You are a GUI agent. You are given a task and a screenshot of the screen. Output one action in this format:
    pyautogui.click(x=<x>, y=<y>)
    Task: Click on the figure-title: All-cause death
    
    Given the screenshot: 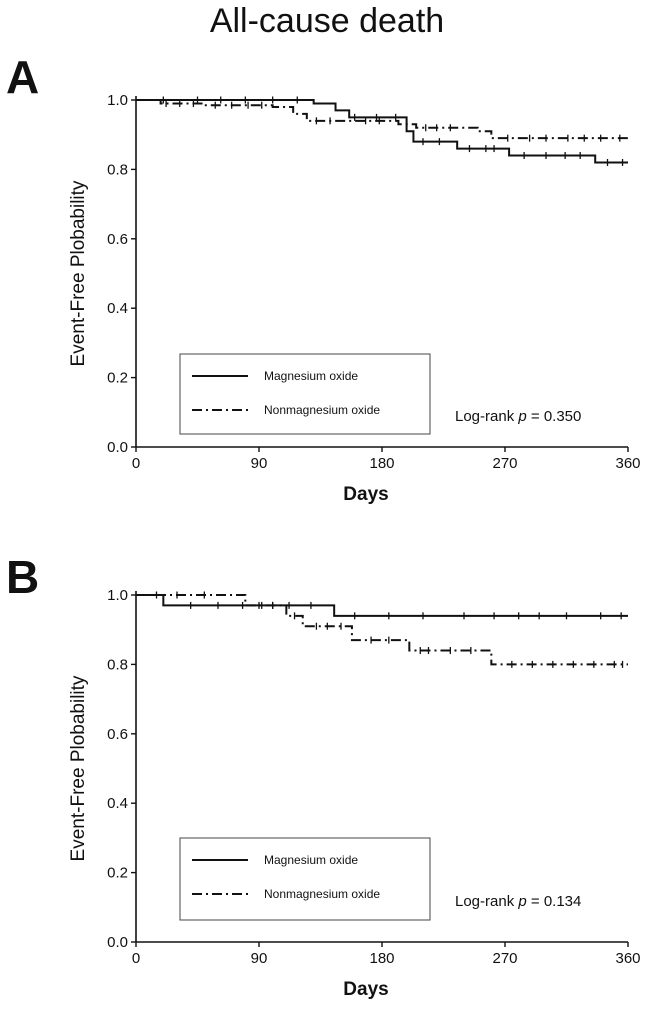 What is the action you would take?
    pyautogui.click(x=327, y=21)
    